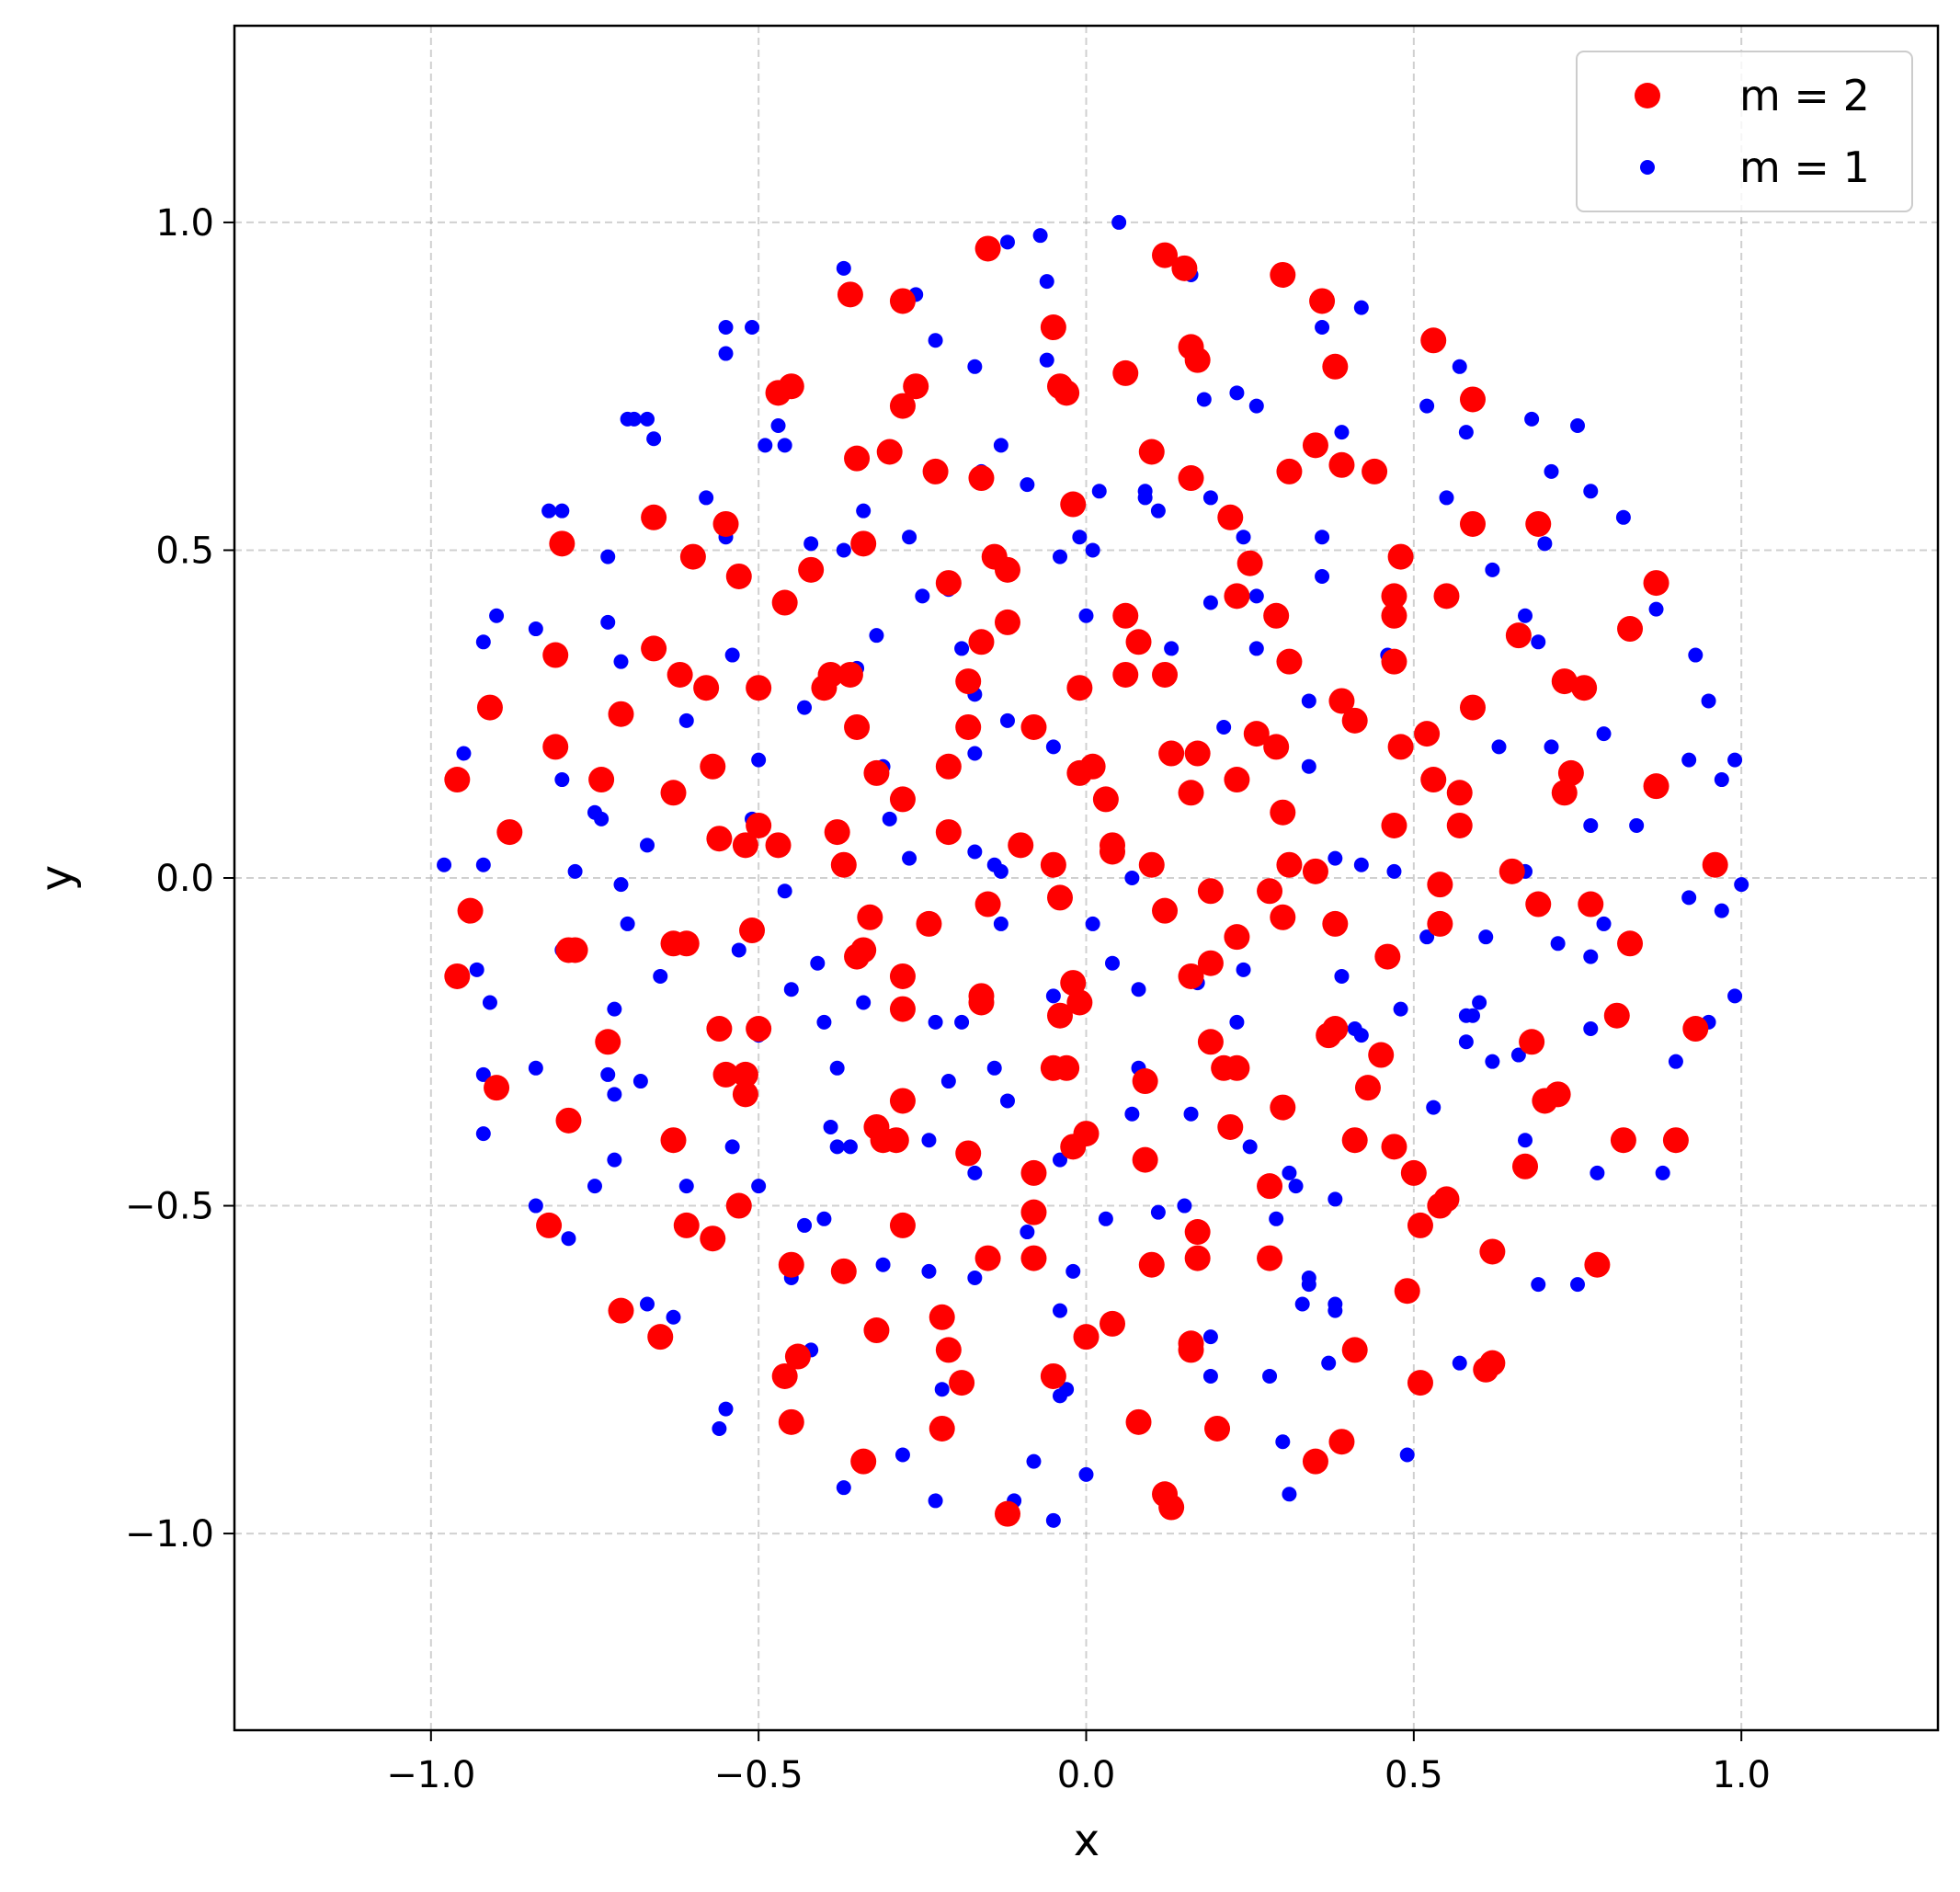 Image resolution: width=1960 pixels, height=1892 pixels. Describe the element at coordinates (169, 1207) in the screenshot. I see `y-tick-label: −0.5` at that location.